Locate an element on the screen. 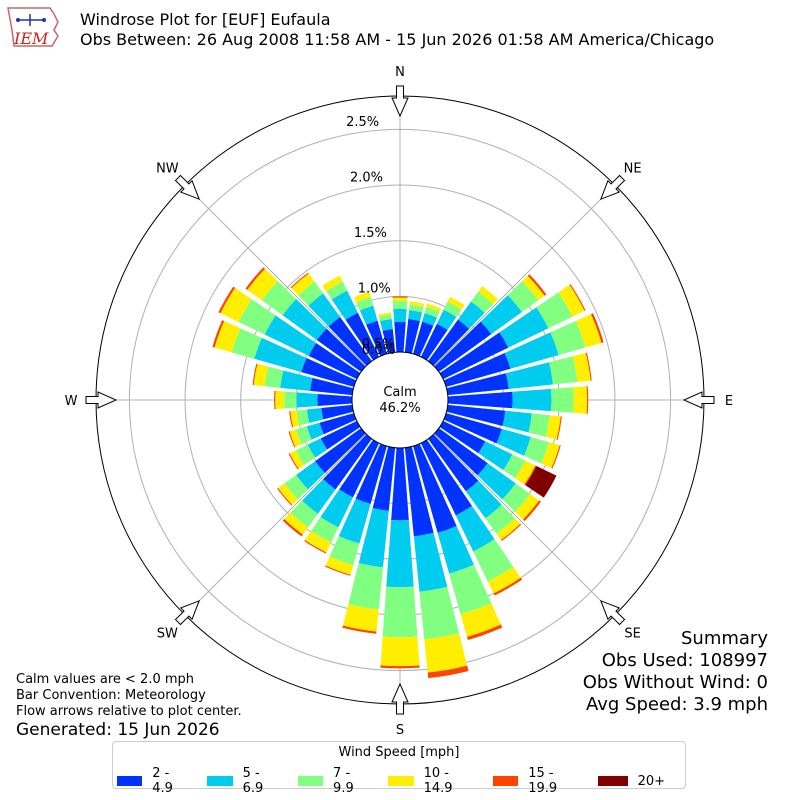  cardinal-label-n: N is located at coordinates (400, 72).